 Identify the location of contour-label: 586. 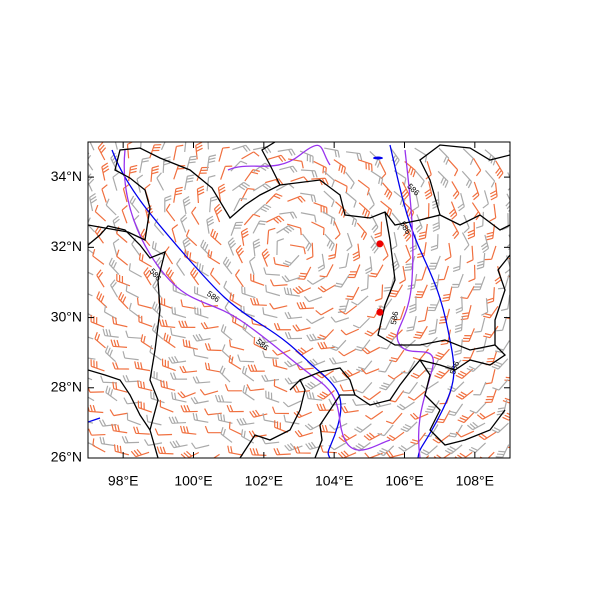
(394, 317).